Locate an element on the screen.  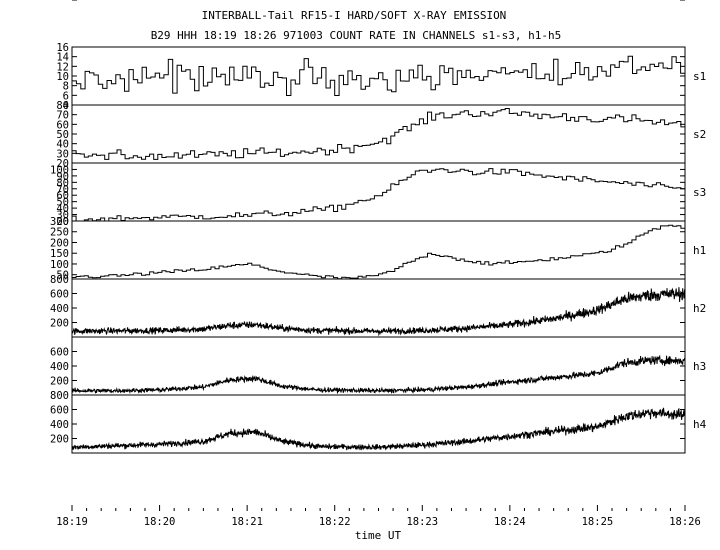
x-tick-label: 18:22 is located at coordinates (335, 522).